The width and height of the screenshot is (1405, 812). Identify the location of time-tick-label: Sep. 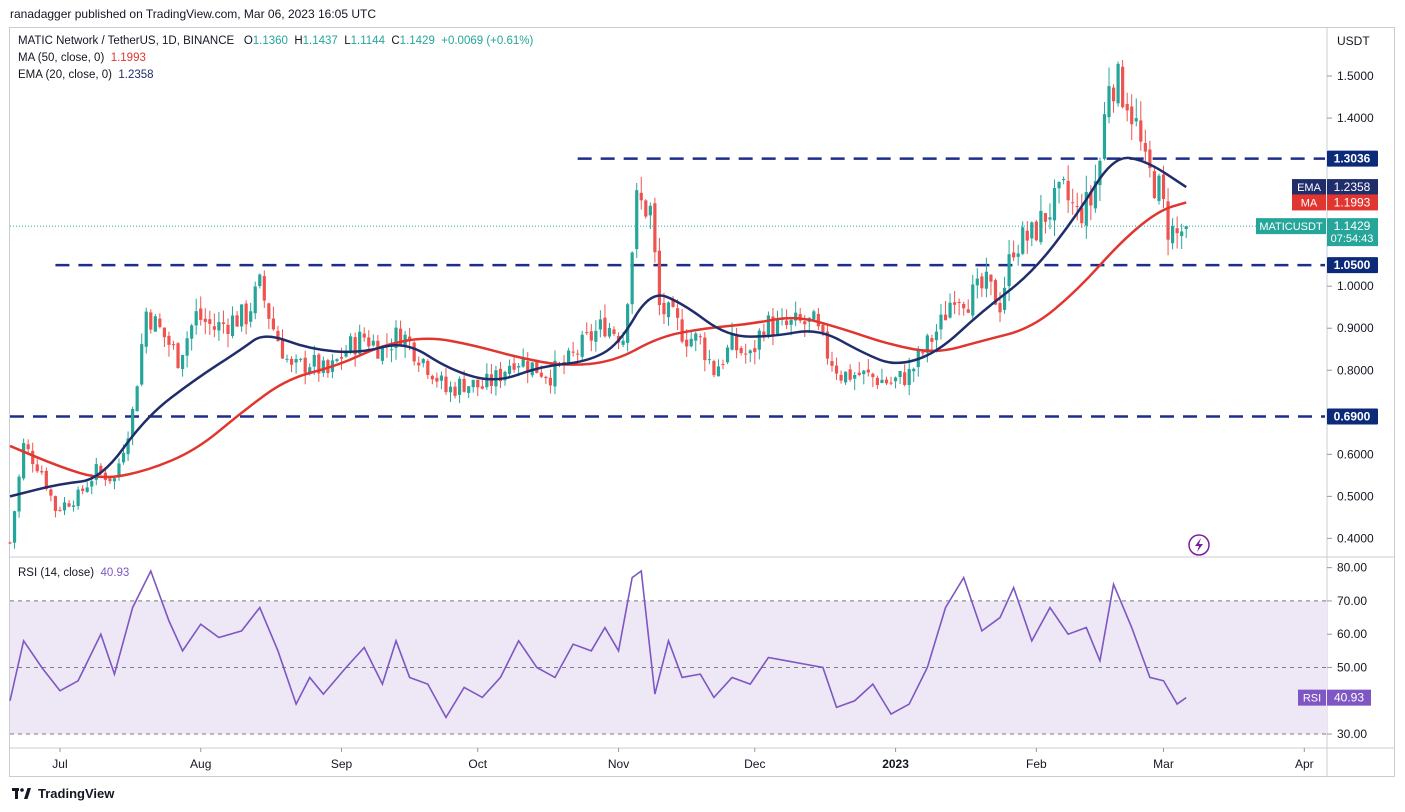
(342, 764).